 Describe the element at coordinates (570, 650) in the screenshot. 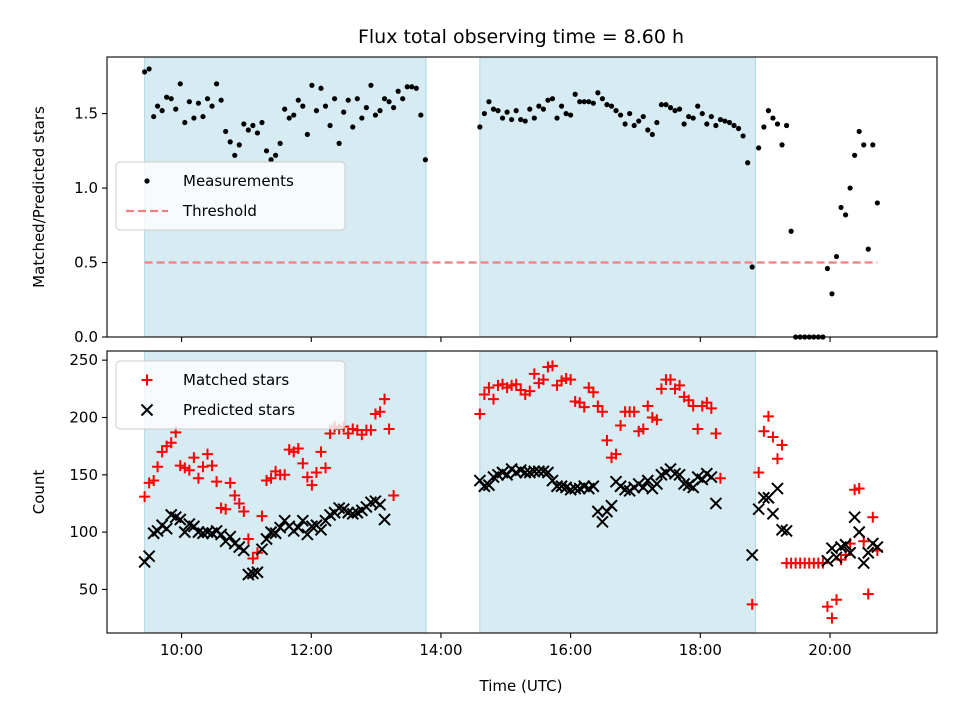

I see `x-tick-label-3: 16:00` at that location.